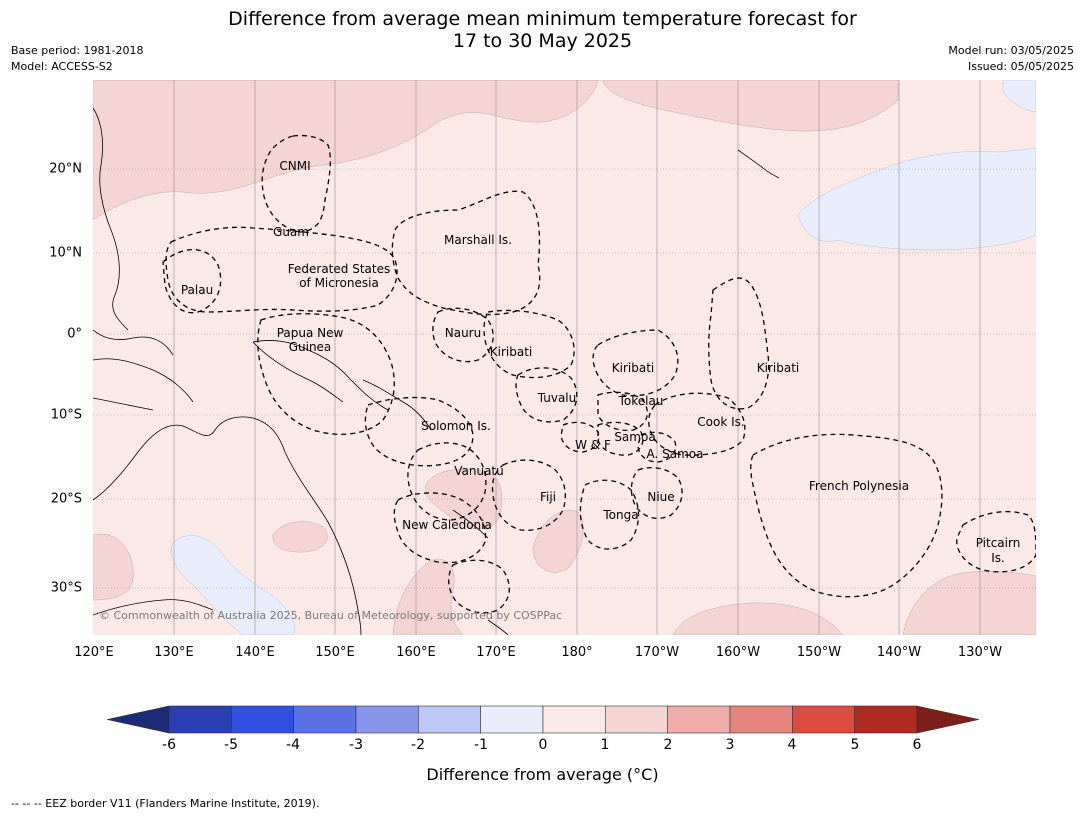 Image resolution: width=1085 pixels, height=816 pixels. What do you see at coordinates (77, 59) in the screenshot?
I see `meta-left: Base period: 1981-2018 Model: ACCESS-S2` at bounding box center [77, 59].